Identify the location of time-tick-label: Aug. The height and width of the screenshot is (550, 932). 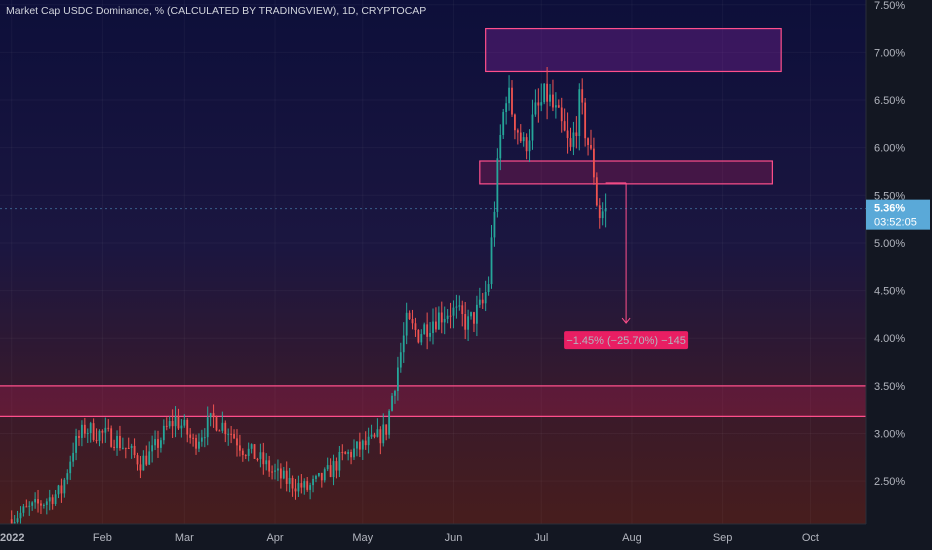
(632, 538).